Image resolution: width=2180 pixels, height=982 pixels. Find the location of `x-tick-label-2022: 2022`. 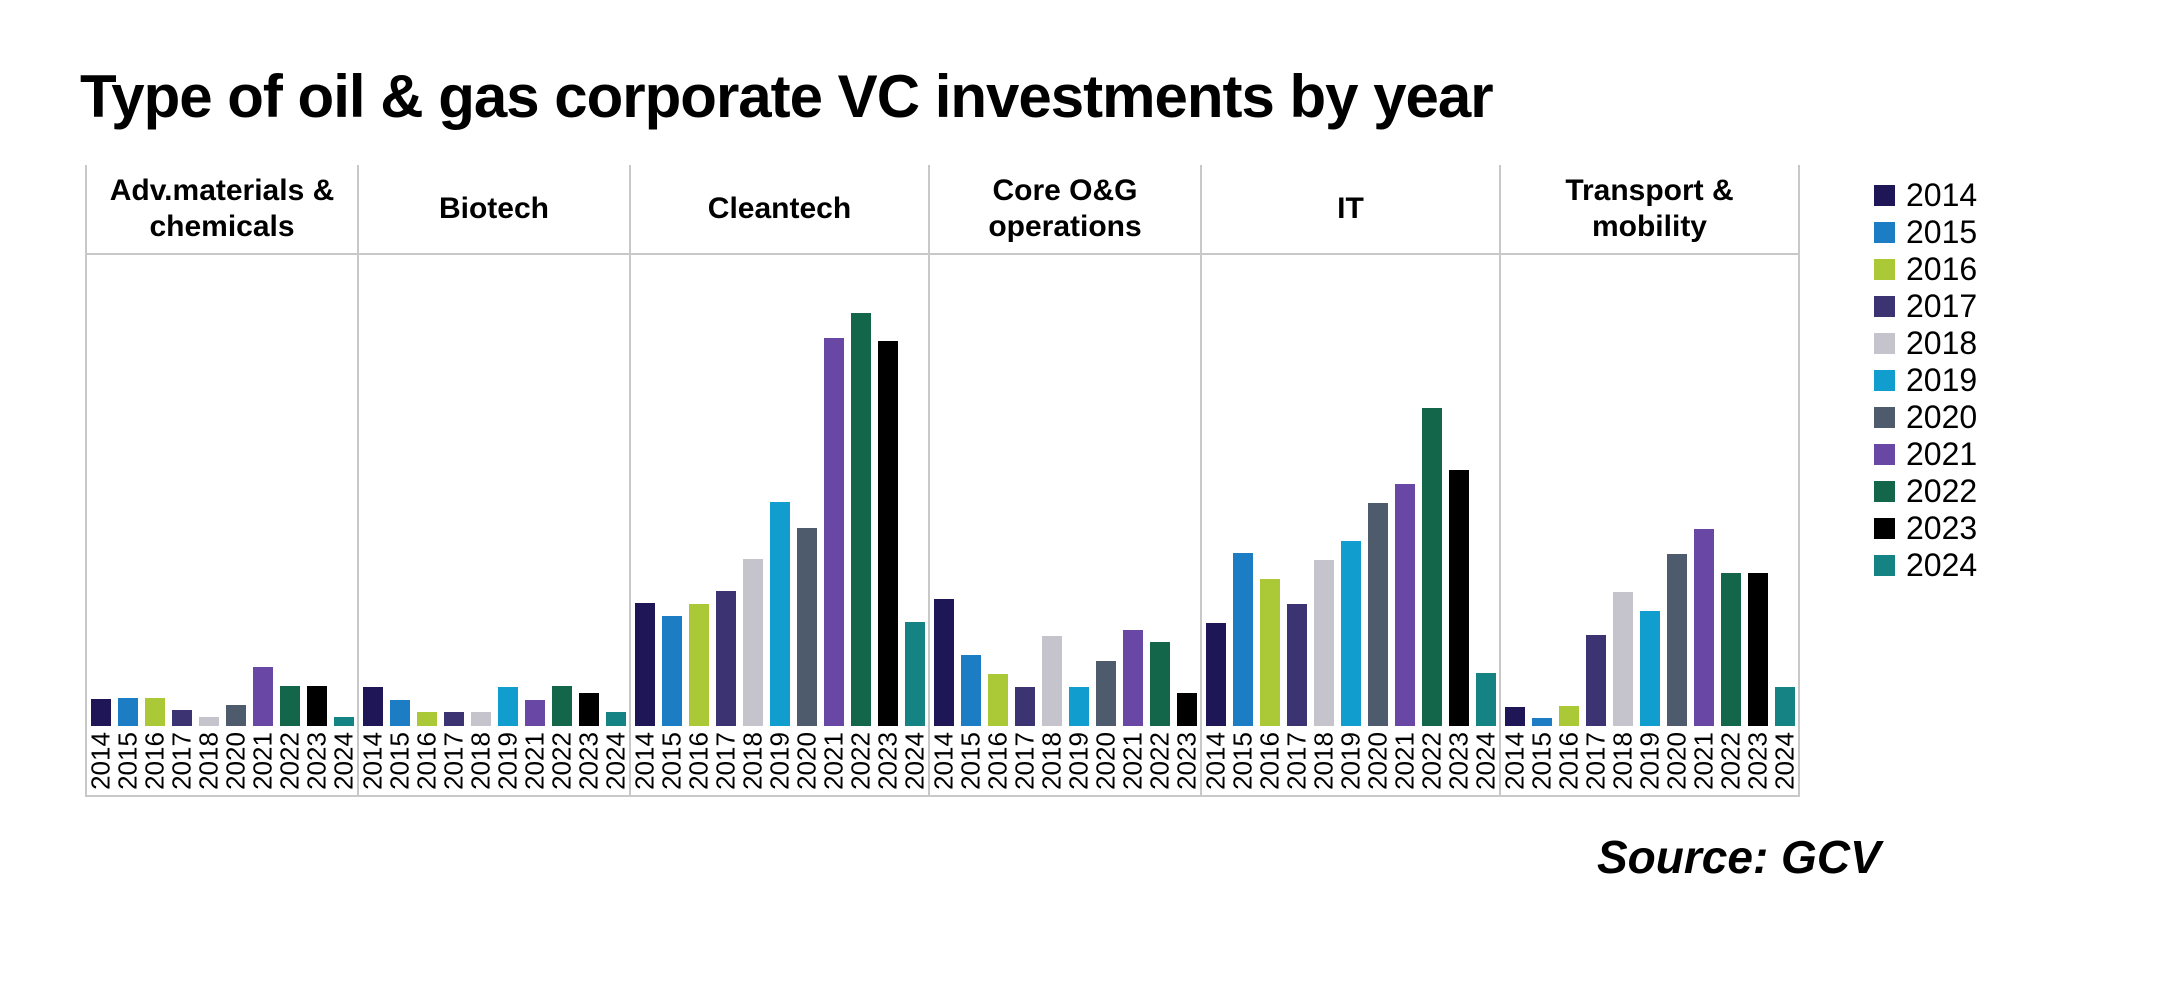

x-tick-label-2022: 2022 is located at coordinates (1431, 760).